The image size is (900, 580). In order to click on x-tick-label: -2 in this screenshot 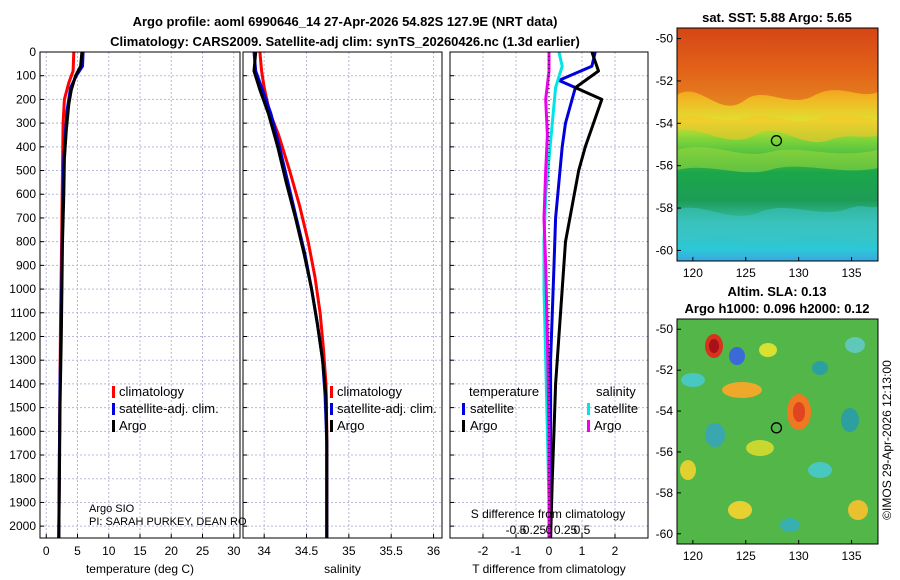, I will do `click(483, 551)`.